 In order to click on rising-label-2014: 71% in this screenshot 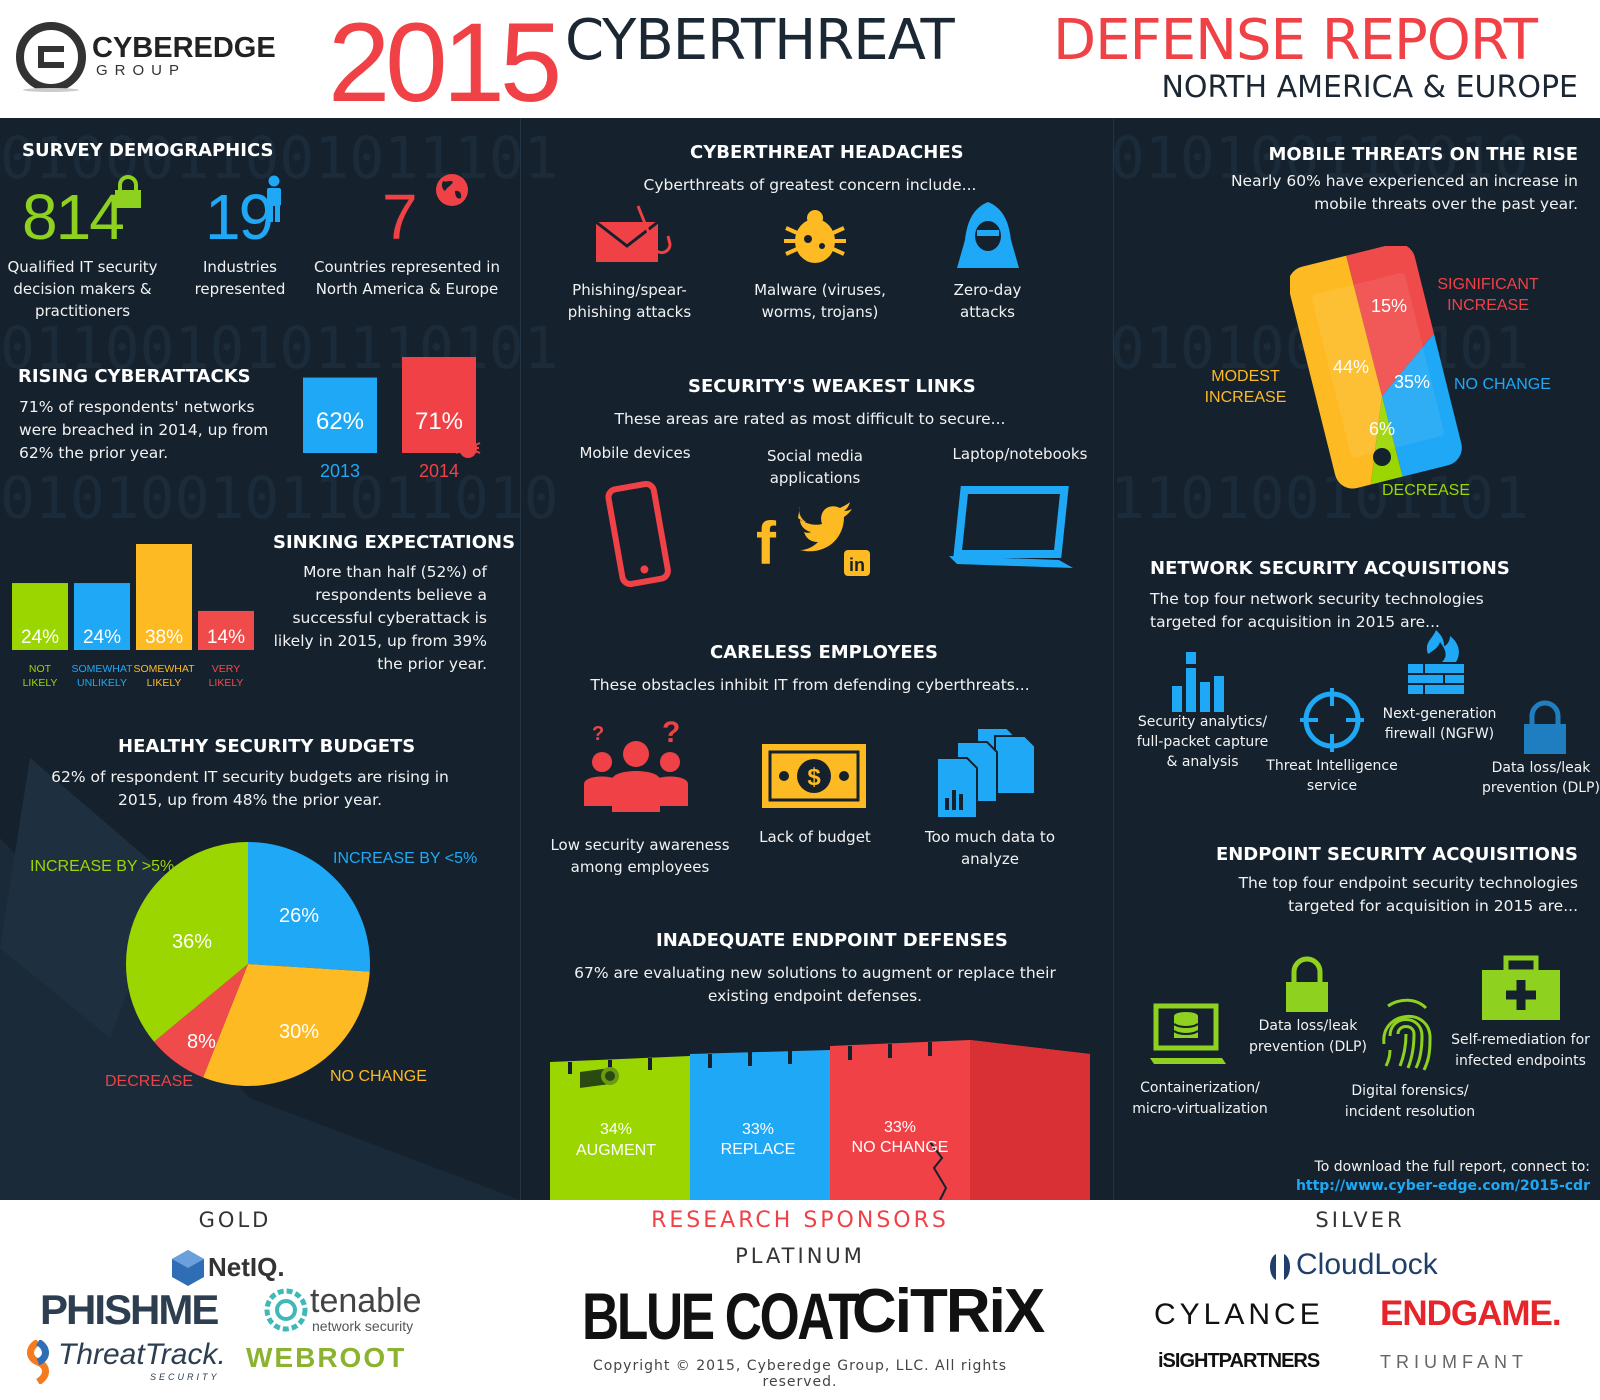, I will do `click(439, 421)`.